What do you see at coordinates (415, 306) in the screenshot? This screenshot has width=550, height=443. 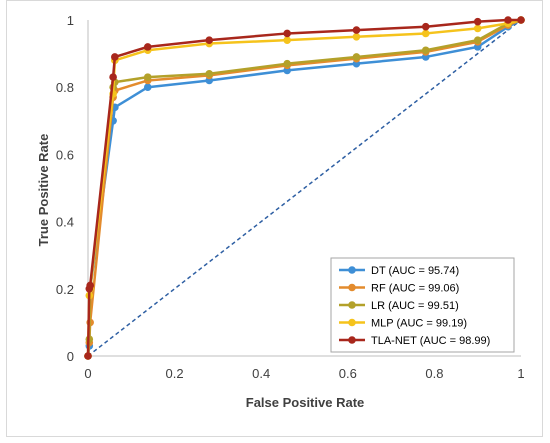 I see `legend-label: LR (AUC = 99.51)` at bounding box center [415, 306].